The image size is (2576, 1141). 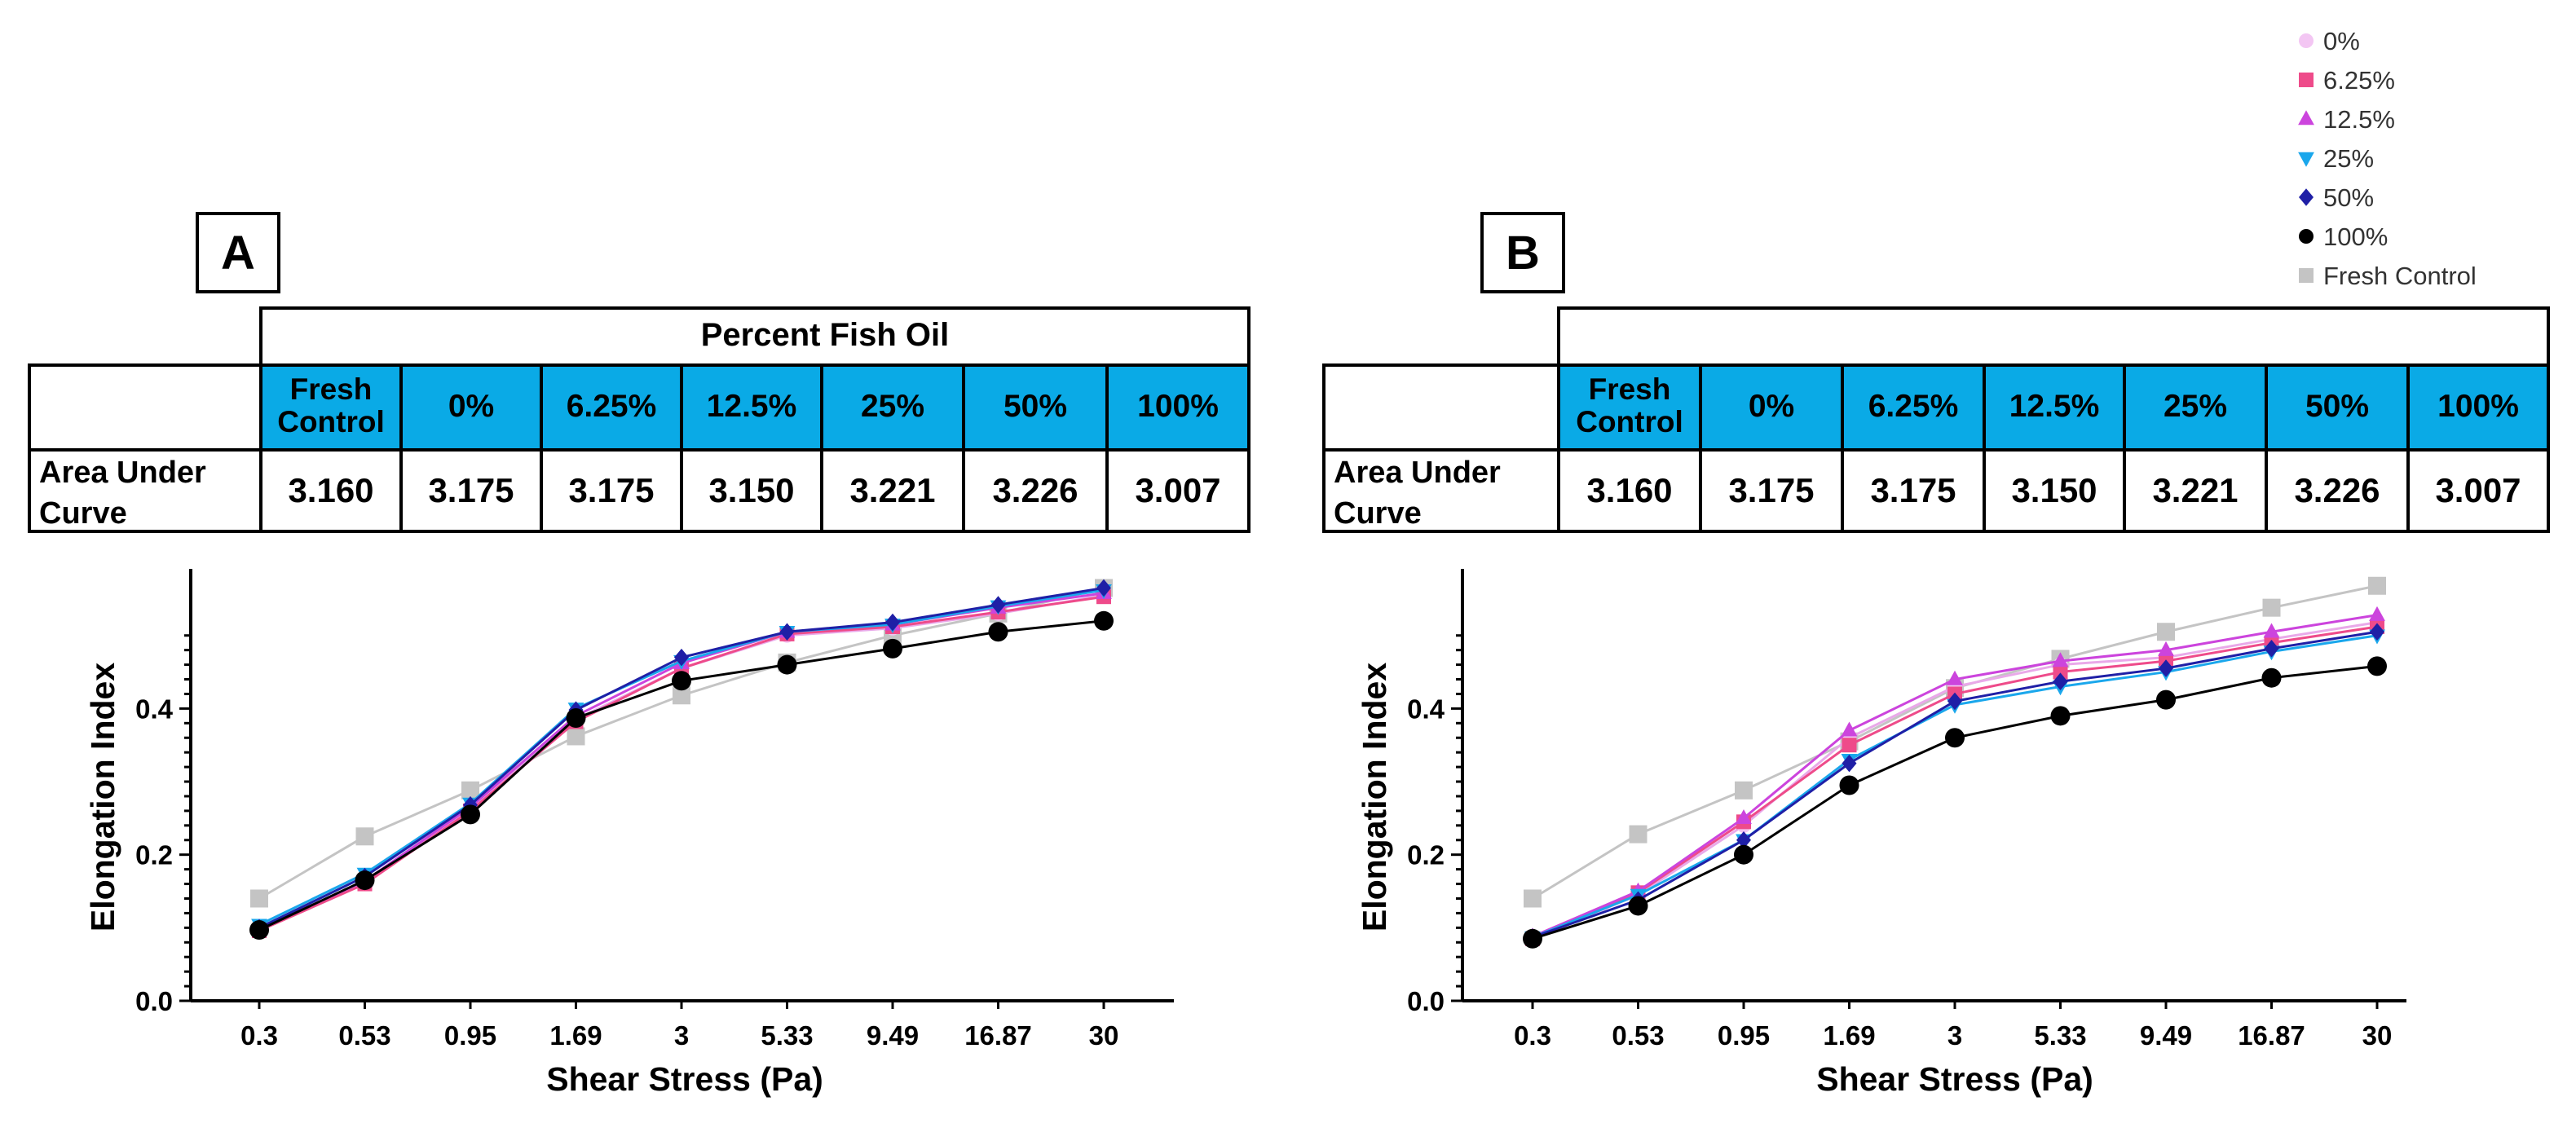 What do you see at coordinates (2348, 197) in the screenshot?
I see `legend-label: 50%` at bounding box center [2348, 197].